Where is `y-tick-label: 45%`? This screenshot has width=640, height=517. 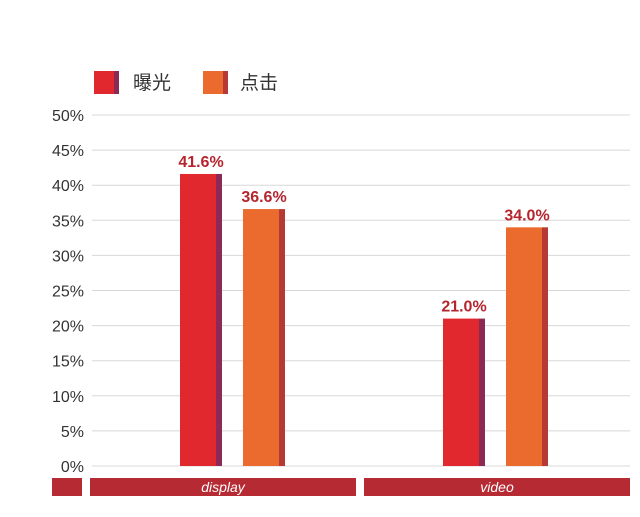 y-tick-label: 45% is located at coordinates (68, 151).